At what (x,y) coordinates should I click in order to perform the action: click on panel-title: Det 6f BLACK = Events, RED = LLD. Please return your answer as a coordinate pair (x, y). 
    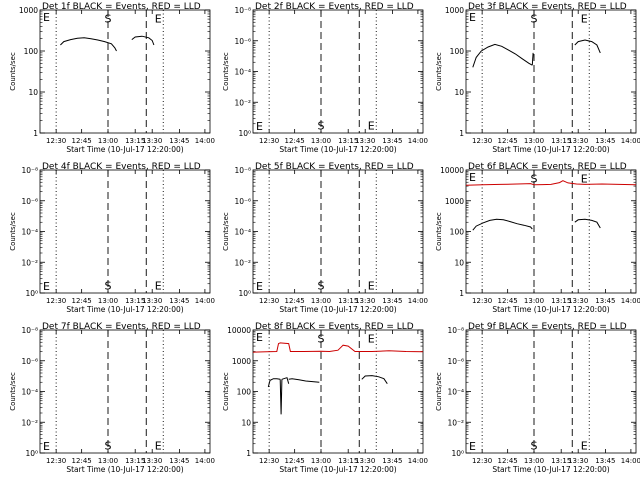
    Looking at the image, I should click on (547, 167).